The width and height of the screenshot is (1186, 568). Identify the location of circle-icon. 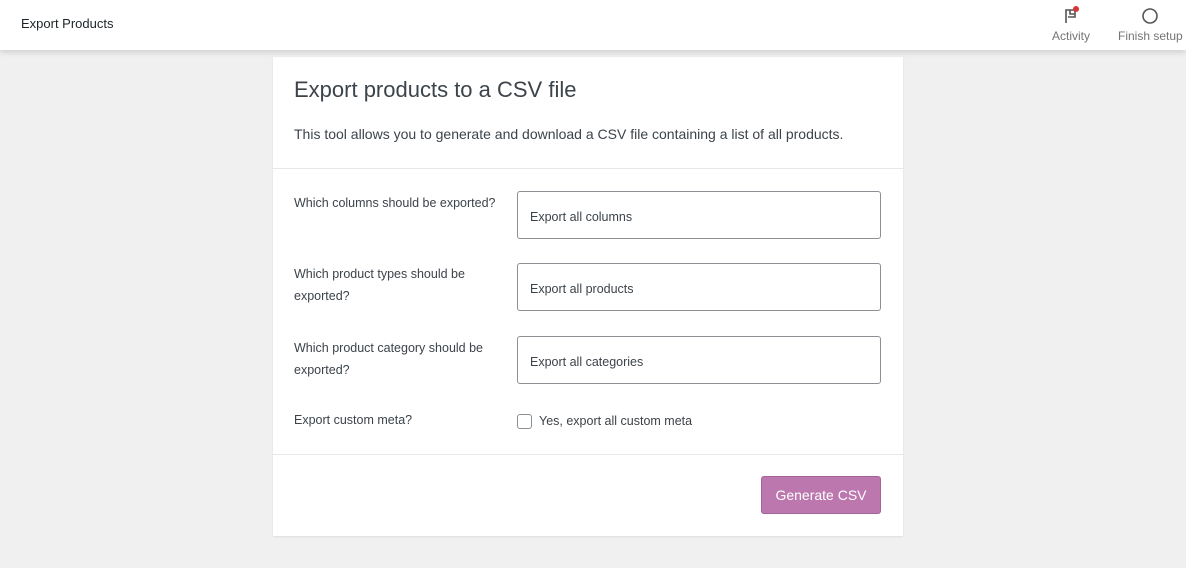
(1150, 16).